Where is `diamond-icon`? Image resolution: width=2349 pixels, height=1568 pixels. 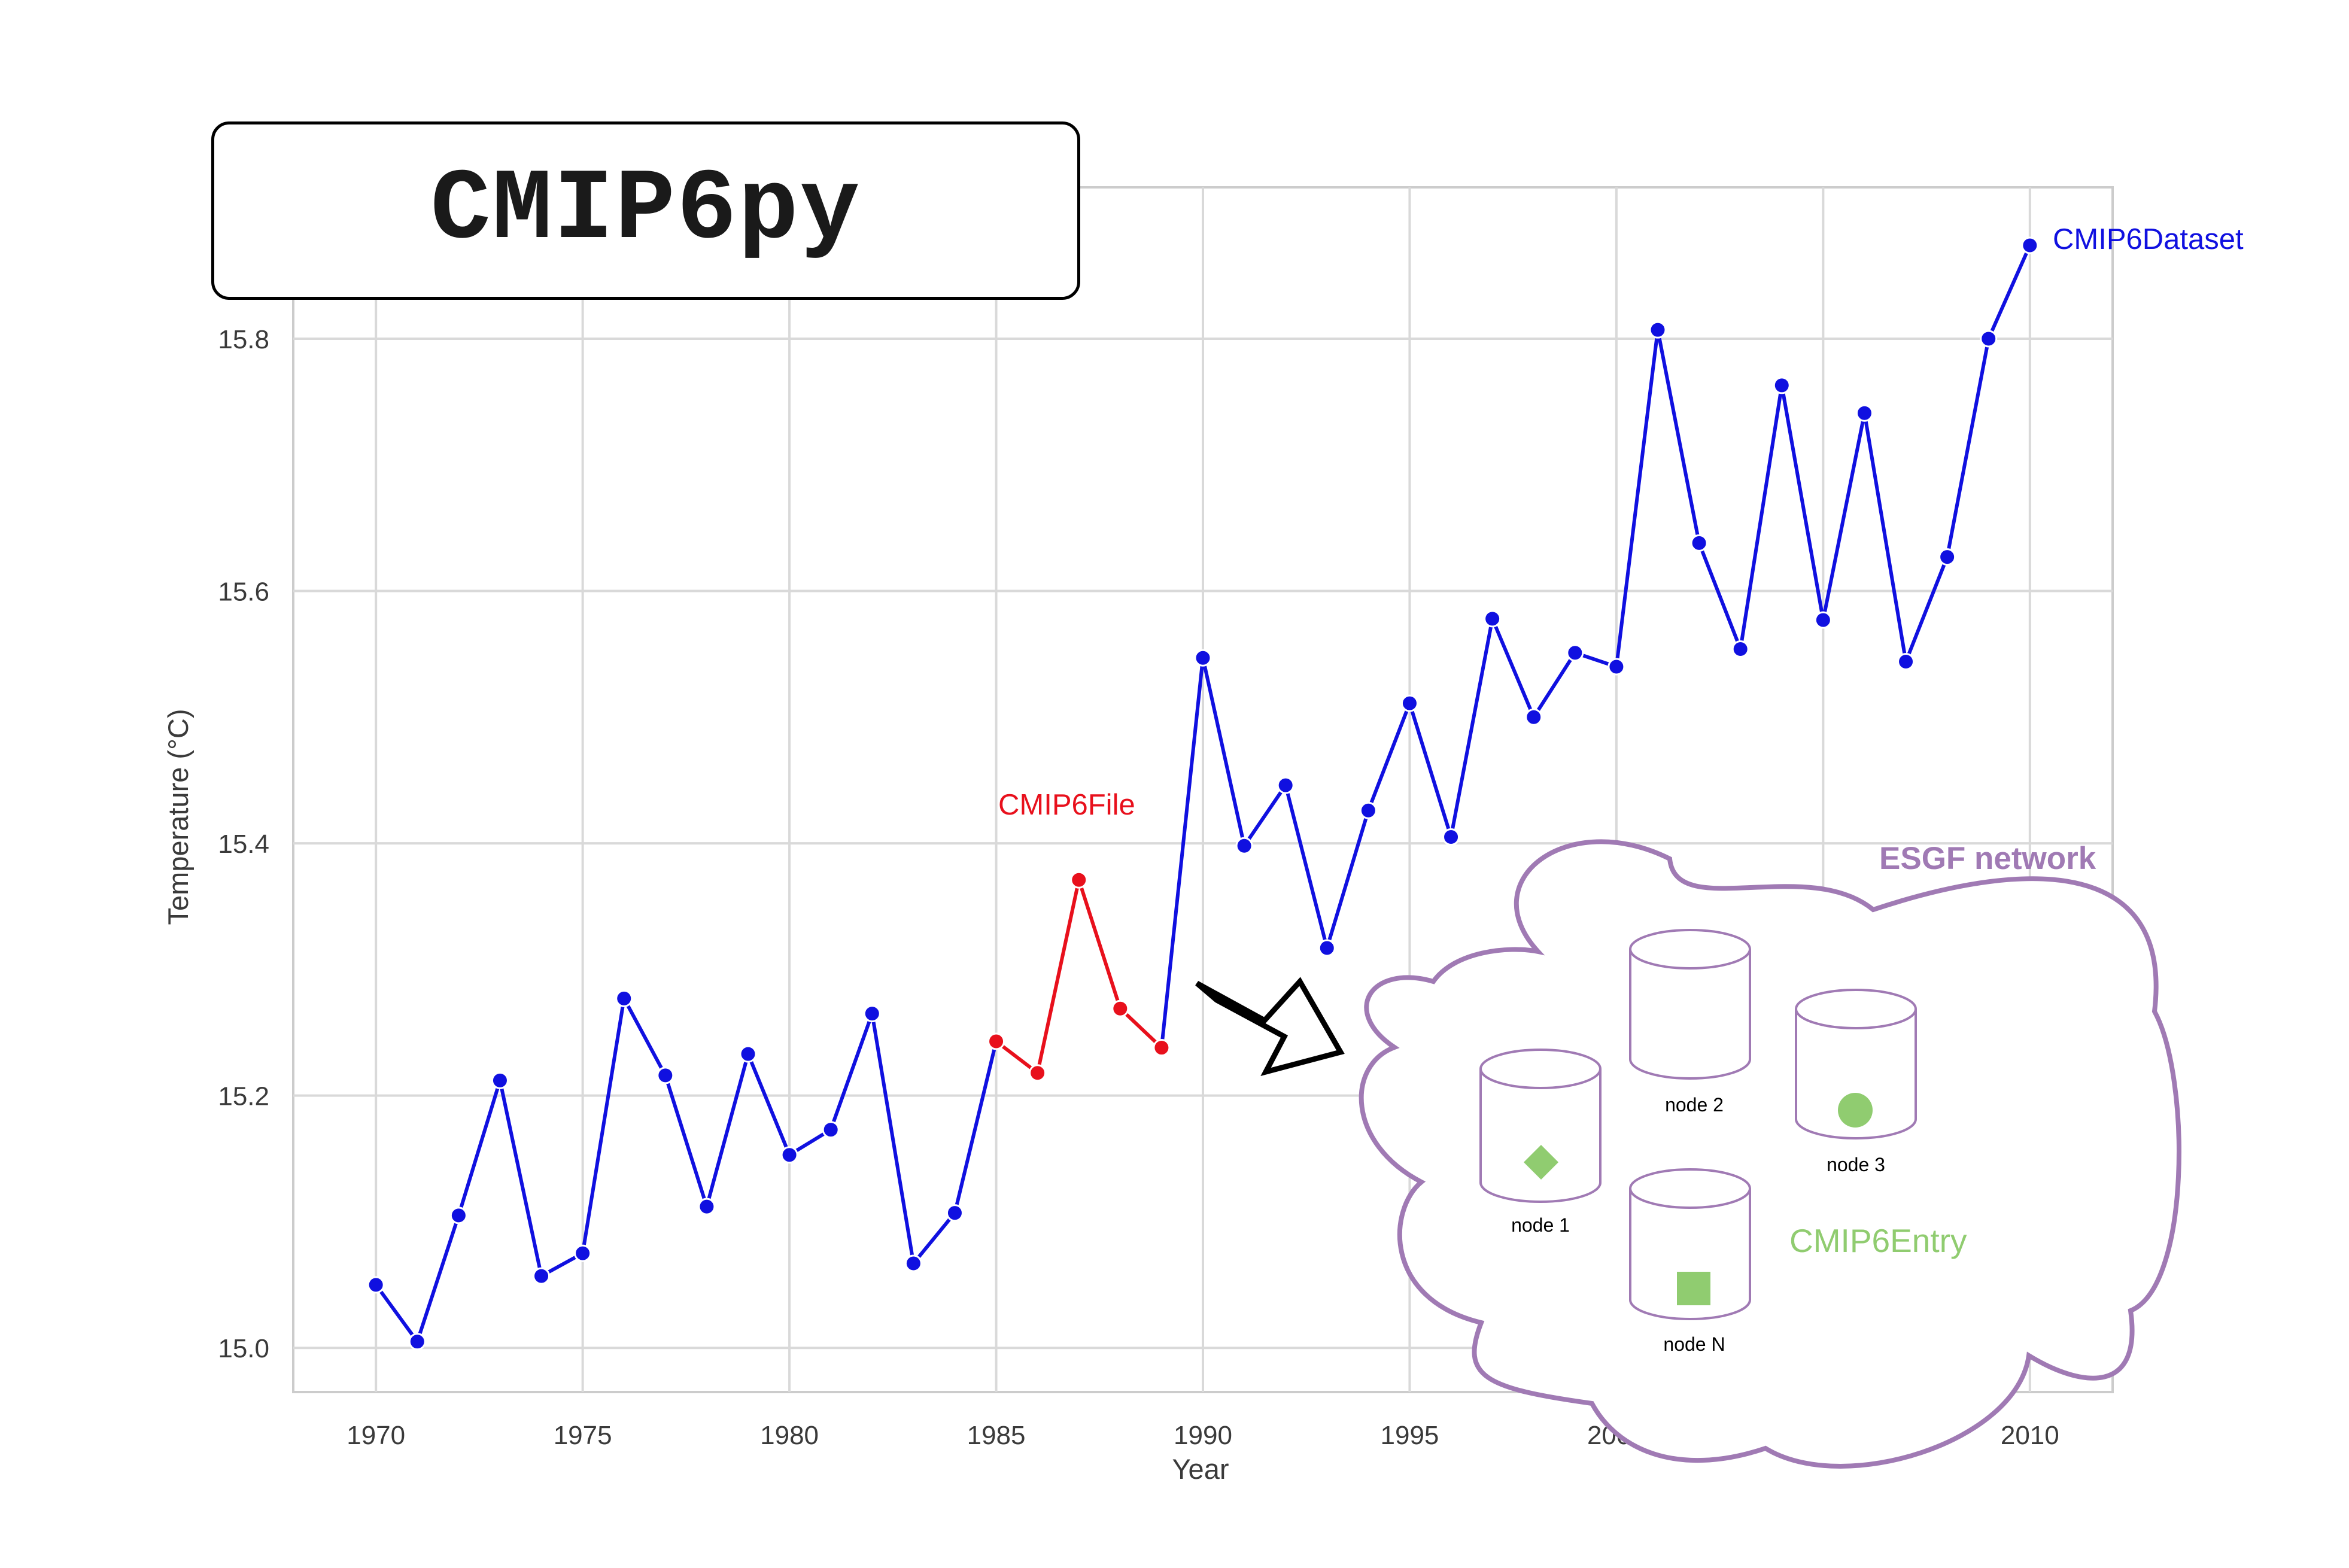
diamond-icon is located at coordinates (1541, 1162).